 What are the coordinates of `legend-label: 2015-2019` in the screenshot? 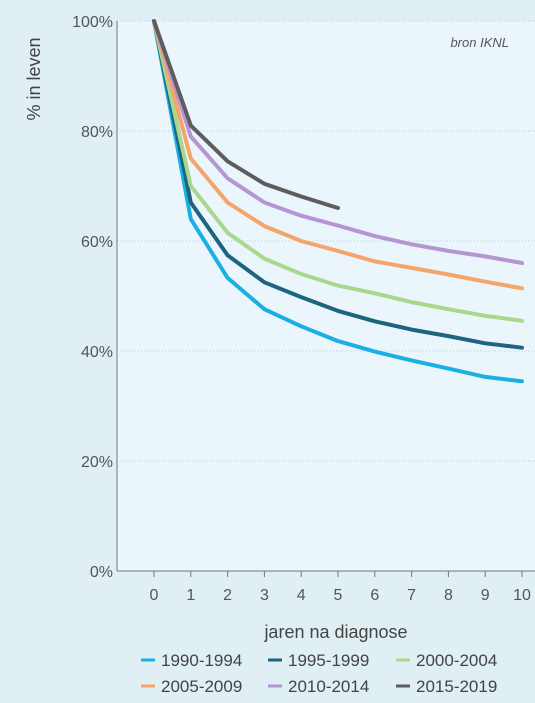 It's located at (456, 686).